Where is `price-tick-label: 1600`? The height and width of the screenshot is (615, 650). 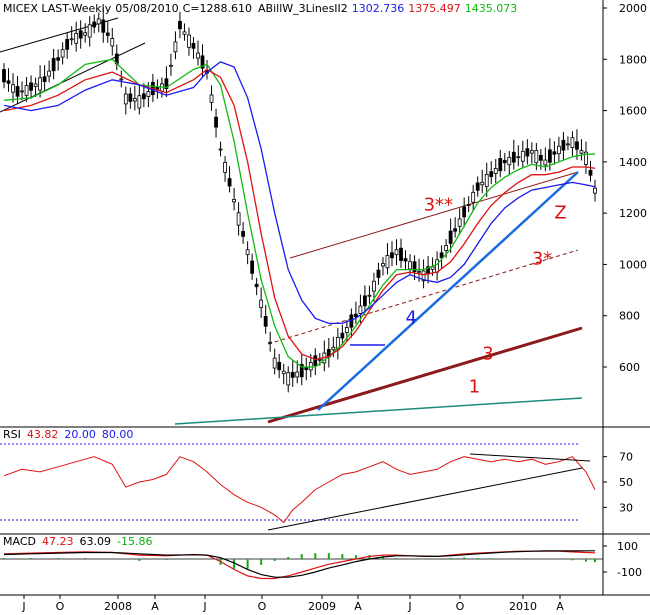
price-tick-label: 1600 is located at coordinates (633, 111).